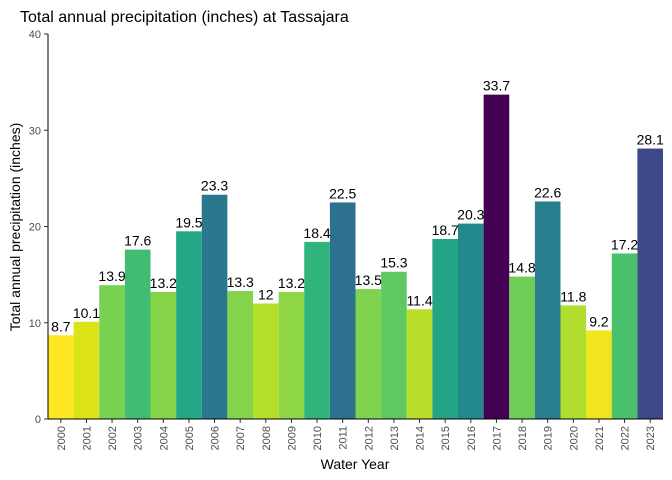 The height and width of the screenshot is (480, 672). What do you see at coordinates (419, 364) in the screenshot?
I see `bar-2014` at bounding box center [419, 364].